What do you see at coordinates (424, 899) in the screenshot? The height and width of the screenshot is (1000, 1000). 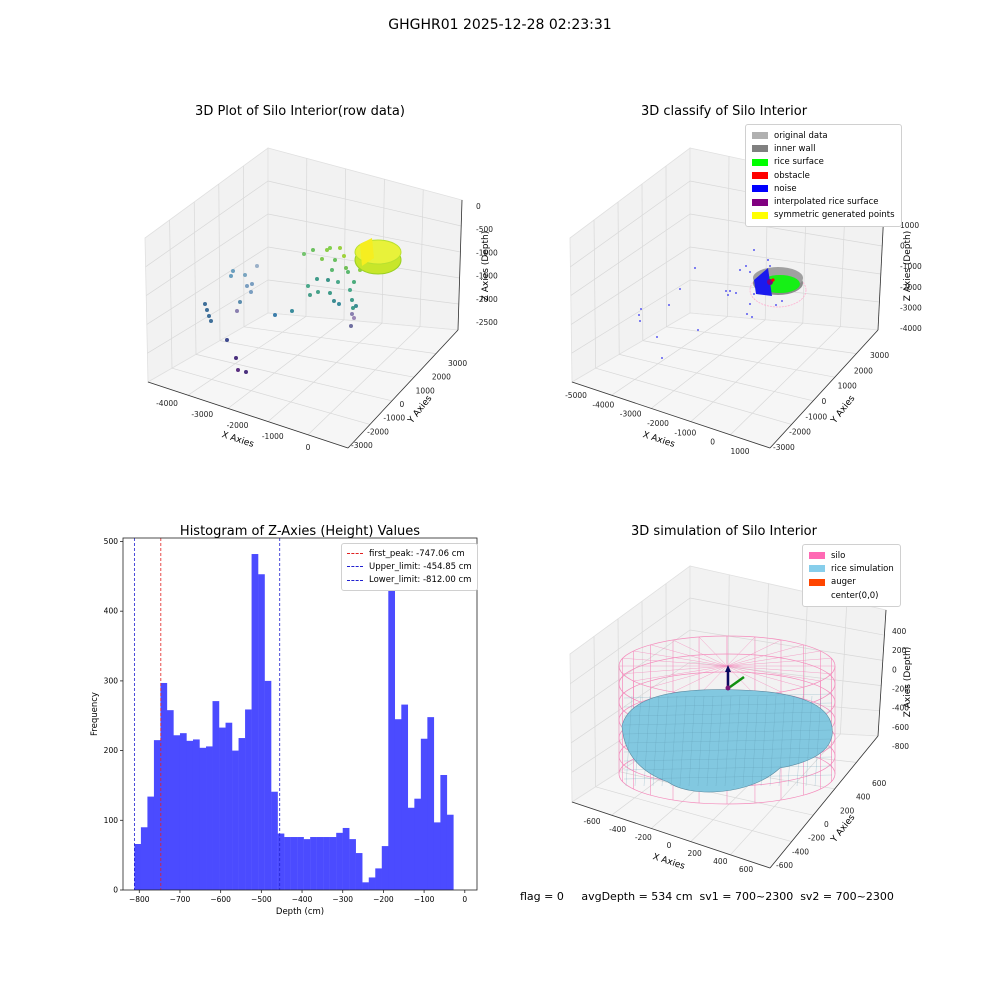 I see `histogram-x-tick-label: −100` at bounding box center [424, 899].